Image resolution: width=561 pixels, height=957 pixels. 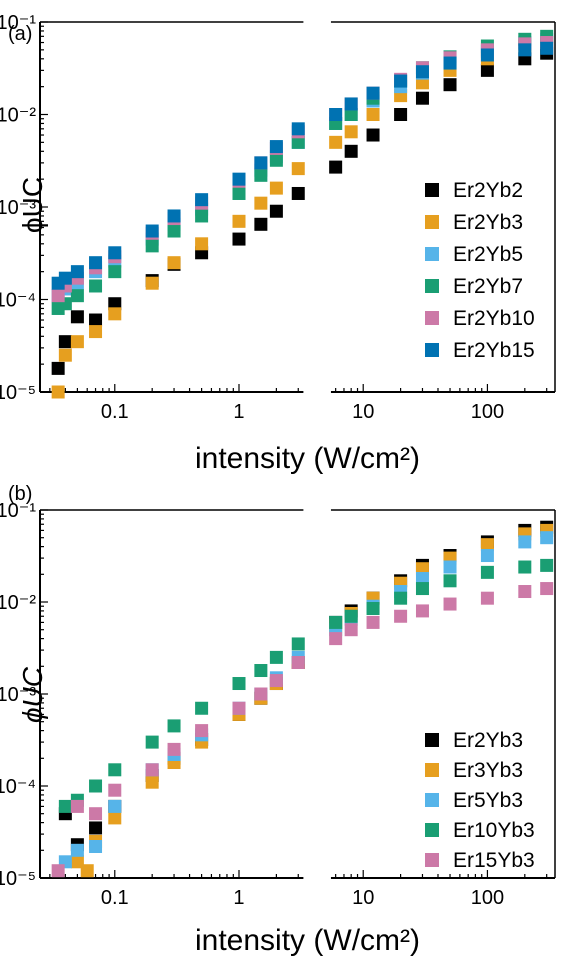 What do you see at coordinates (238, 412) in the screenshot?
I see `x-tick-label: 1` at bounding box center [238, 412].